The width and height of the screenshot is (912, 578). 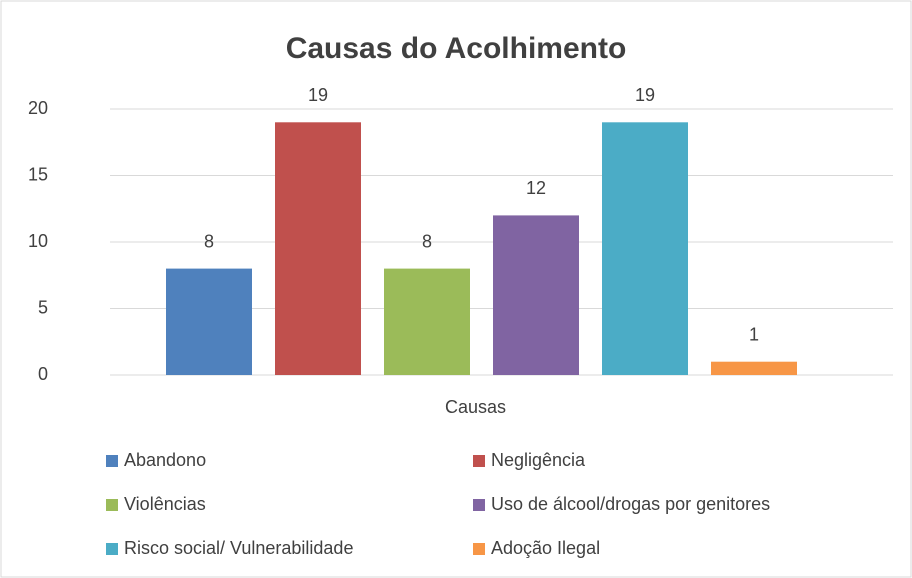 I want to click on y-tick-label: 10, so click(x=38, y=241).